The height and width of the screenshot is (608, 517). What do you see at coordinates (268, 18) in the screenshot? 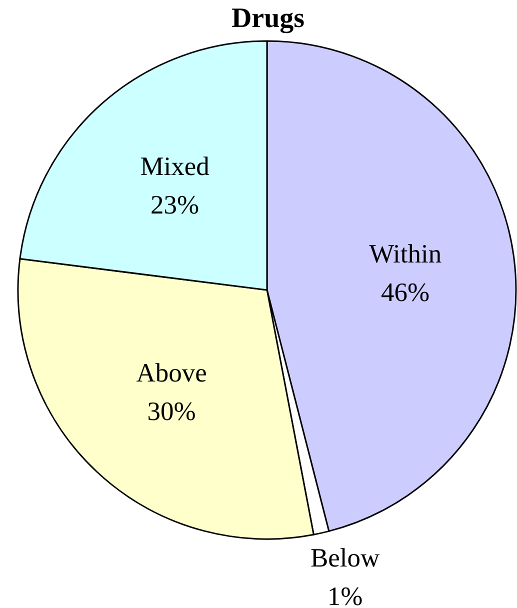
I see `chart-title: Drugs` at bounding box center [268, 18].